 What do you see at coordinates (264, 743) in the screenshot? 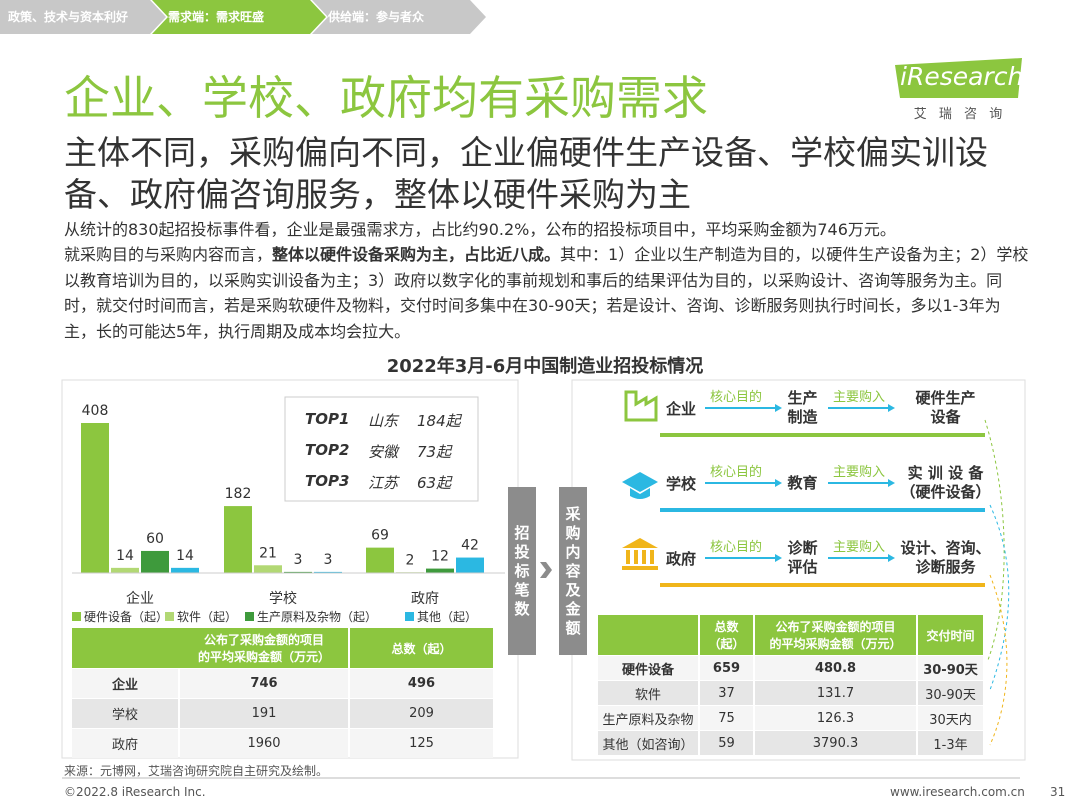
I see `table-cell: 1960` at bounding box center [264, 743].